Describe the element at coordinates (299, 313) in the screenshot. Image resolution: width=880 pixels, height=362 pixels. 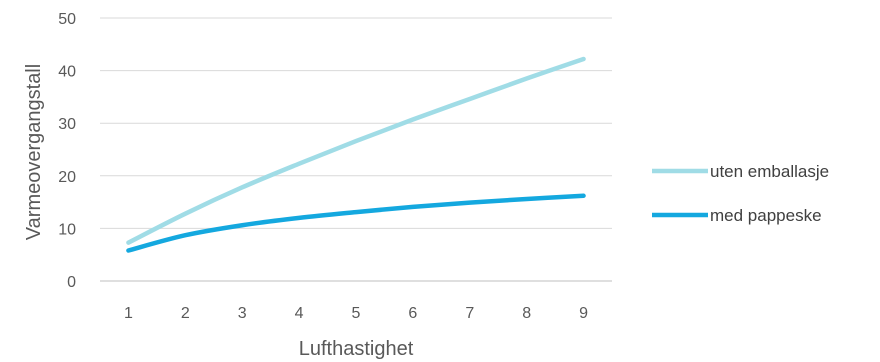
I see `x-tick-label: 4` at that location.